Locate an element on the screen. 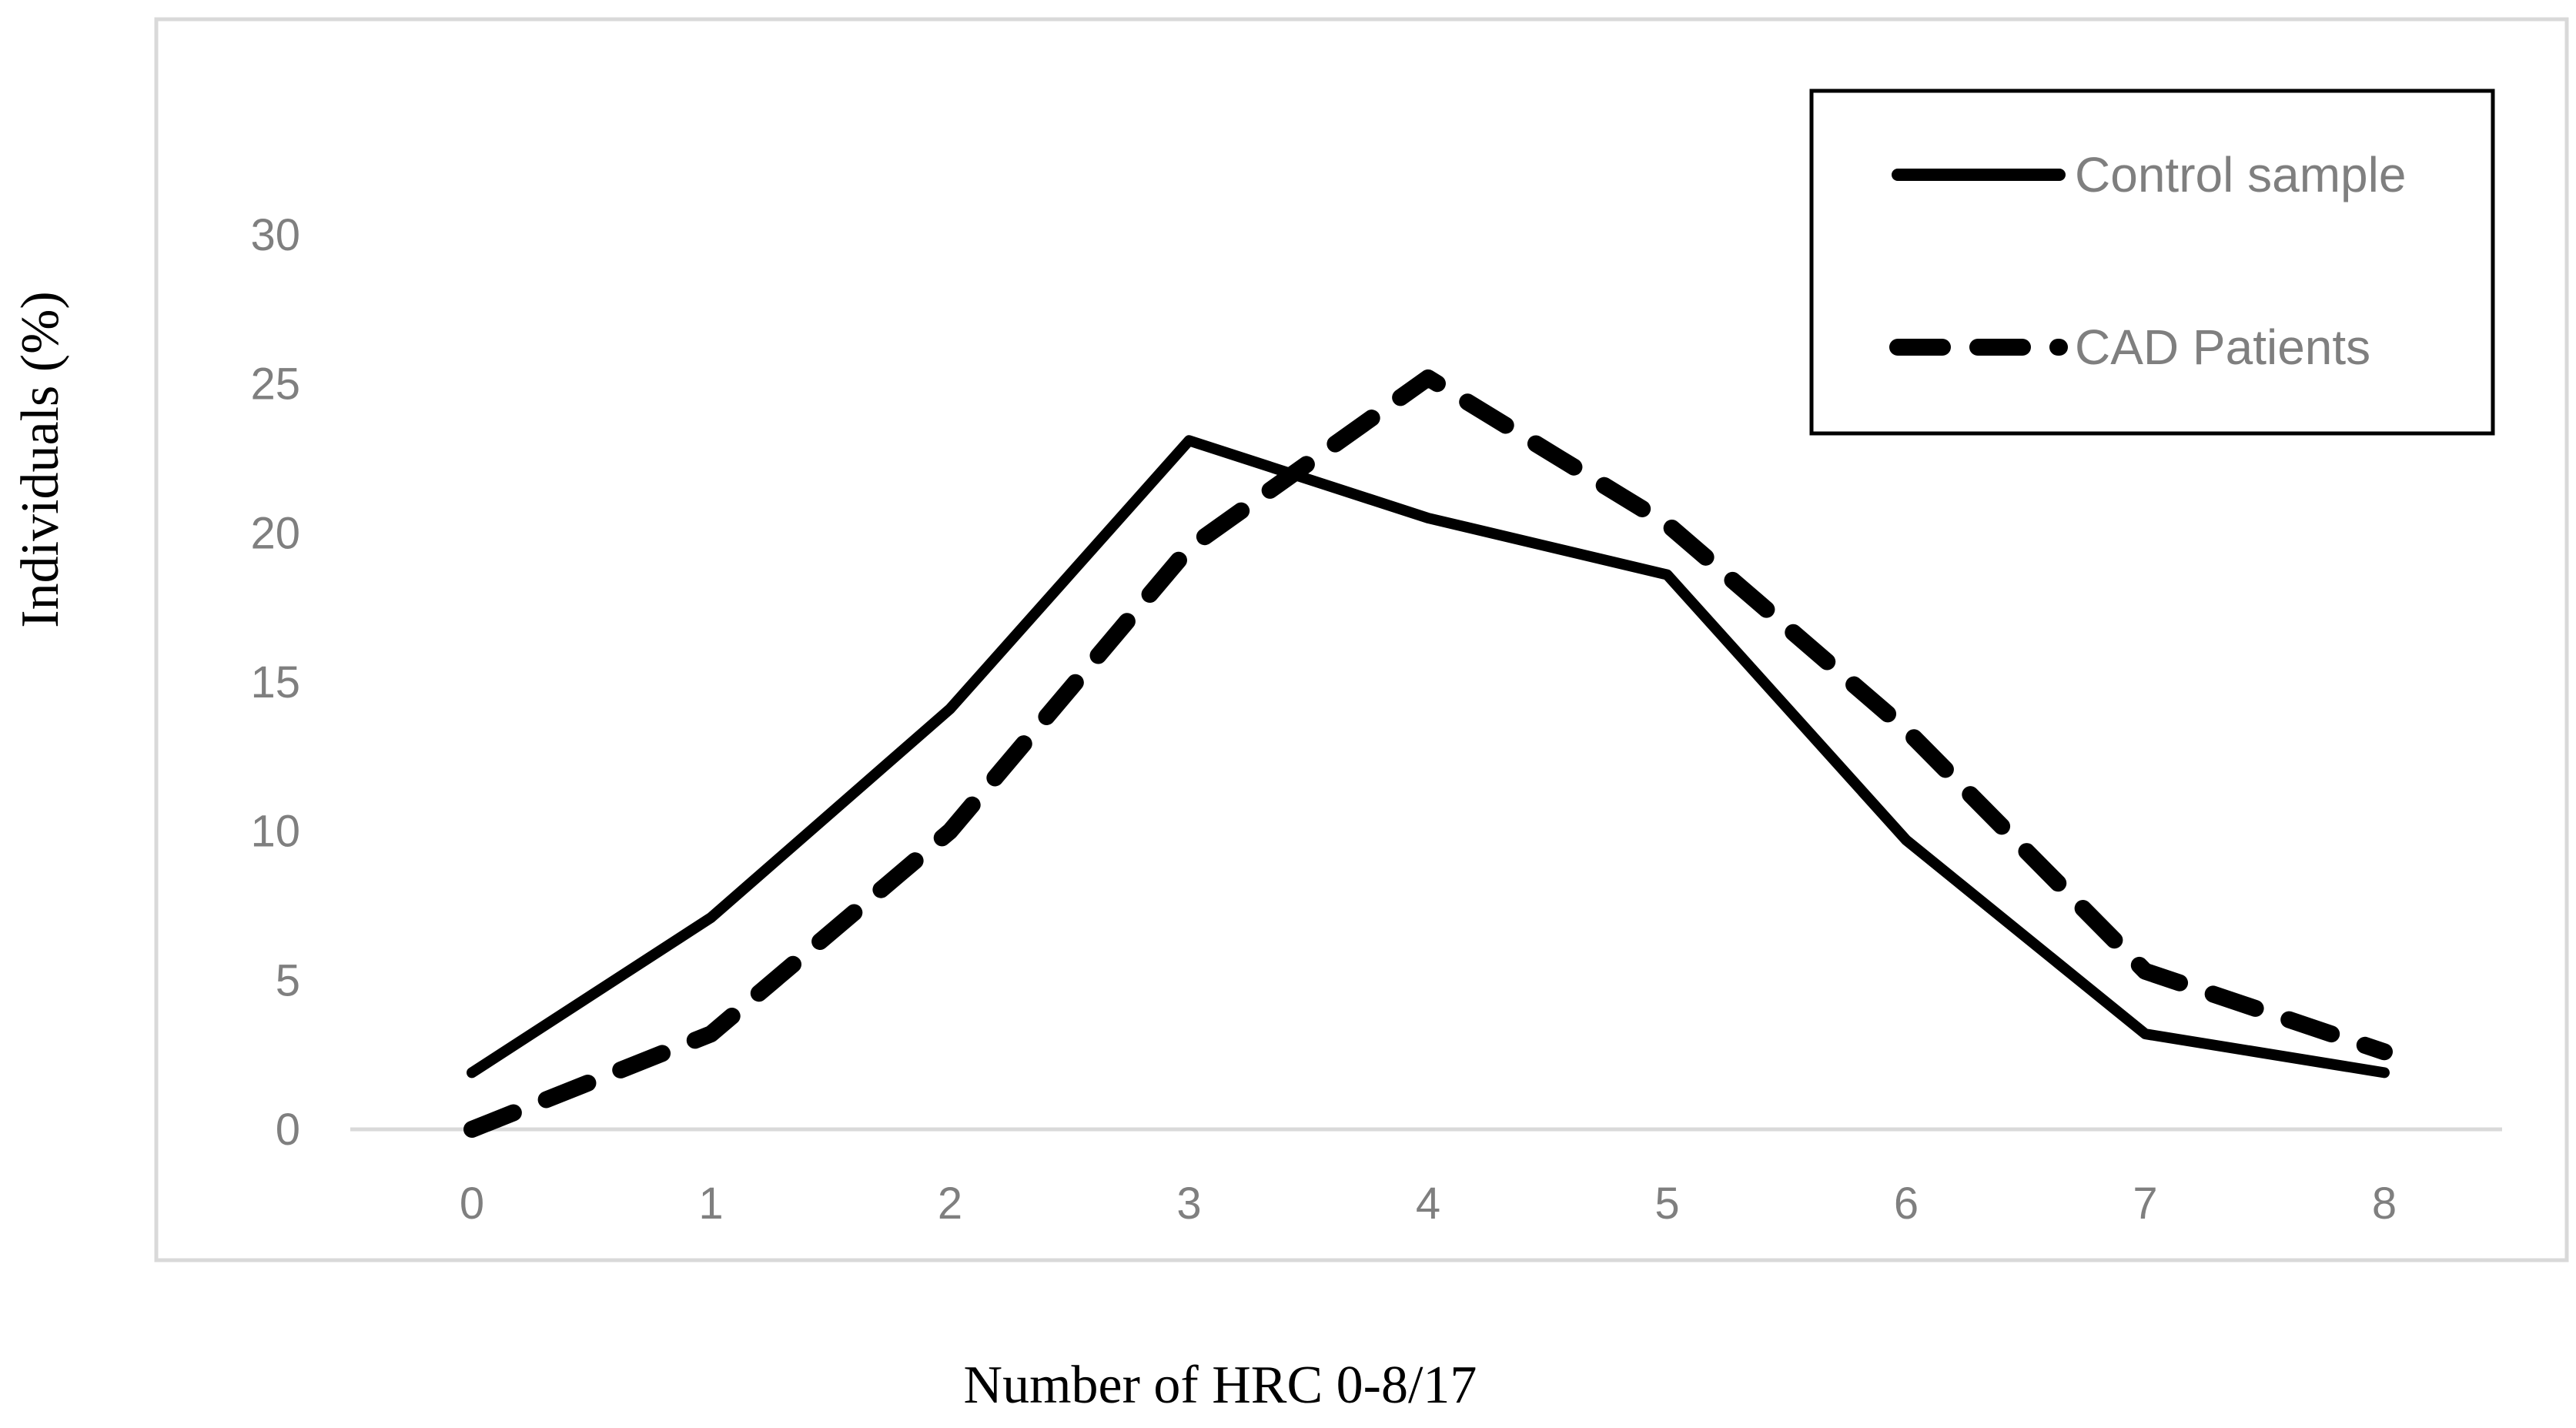 This screenshot has height=1428, width=2576. y-axis-title: Individuals (%) is located at coordinates (41, 459).